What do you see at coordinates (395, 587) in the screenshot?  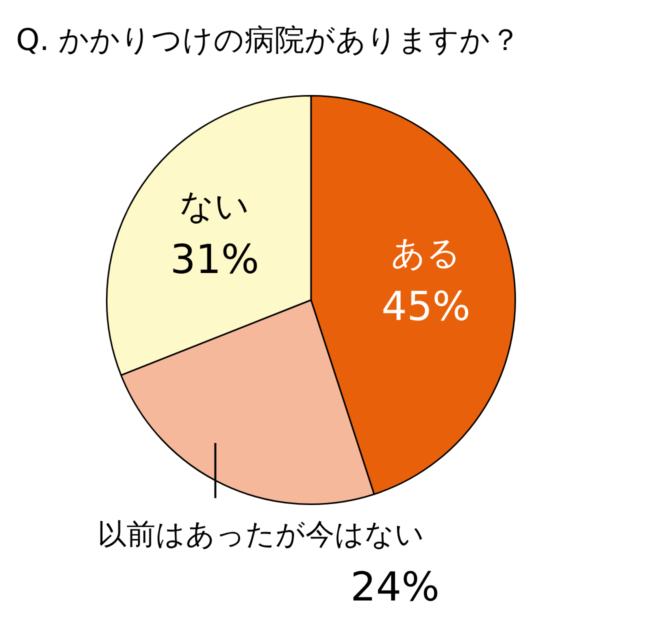 I see `data-label: 24%` at bounding box center [395, 587].